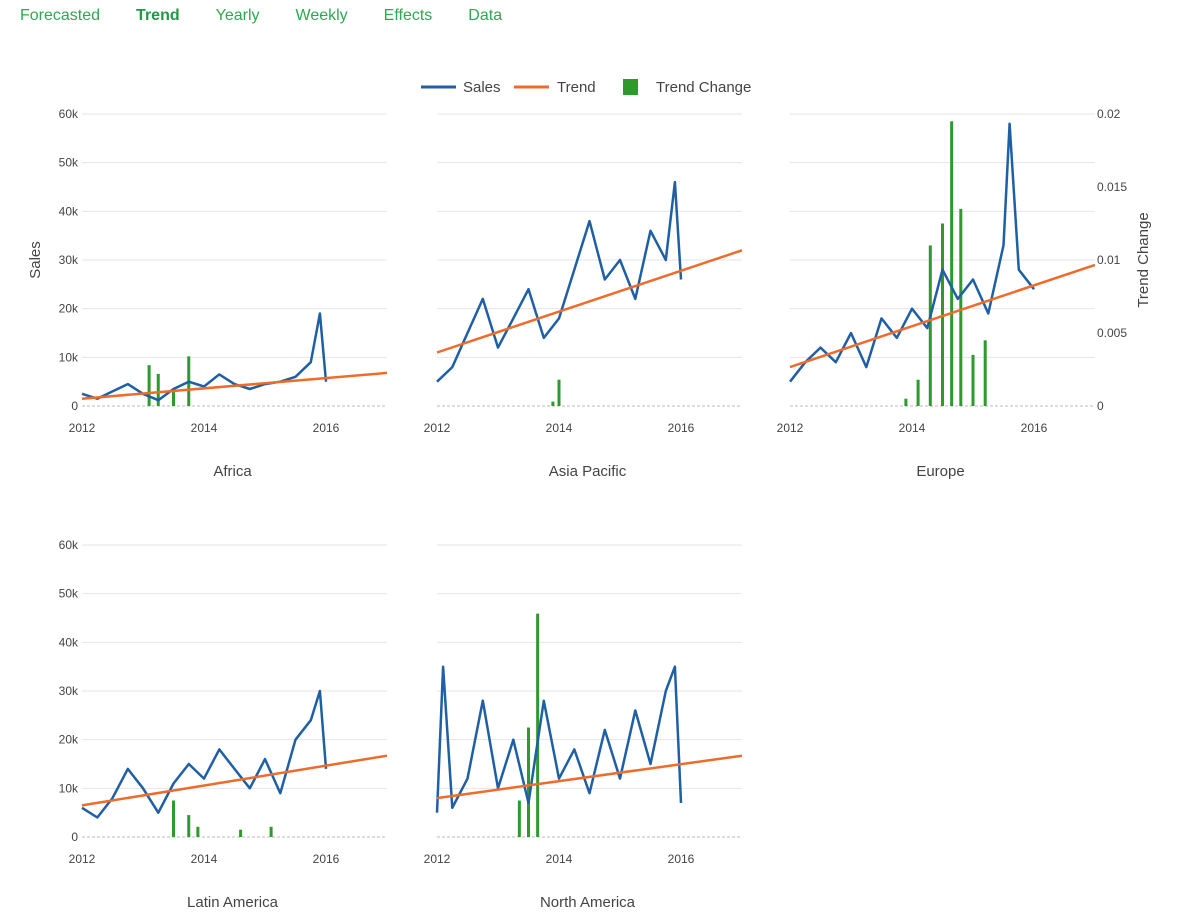 The image size is (1200, 917). Describe the element at coordinates (321, 15) in the screenshot. I see `tab-weekly: Weekly` at that location.